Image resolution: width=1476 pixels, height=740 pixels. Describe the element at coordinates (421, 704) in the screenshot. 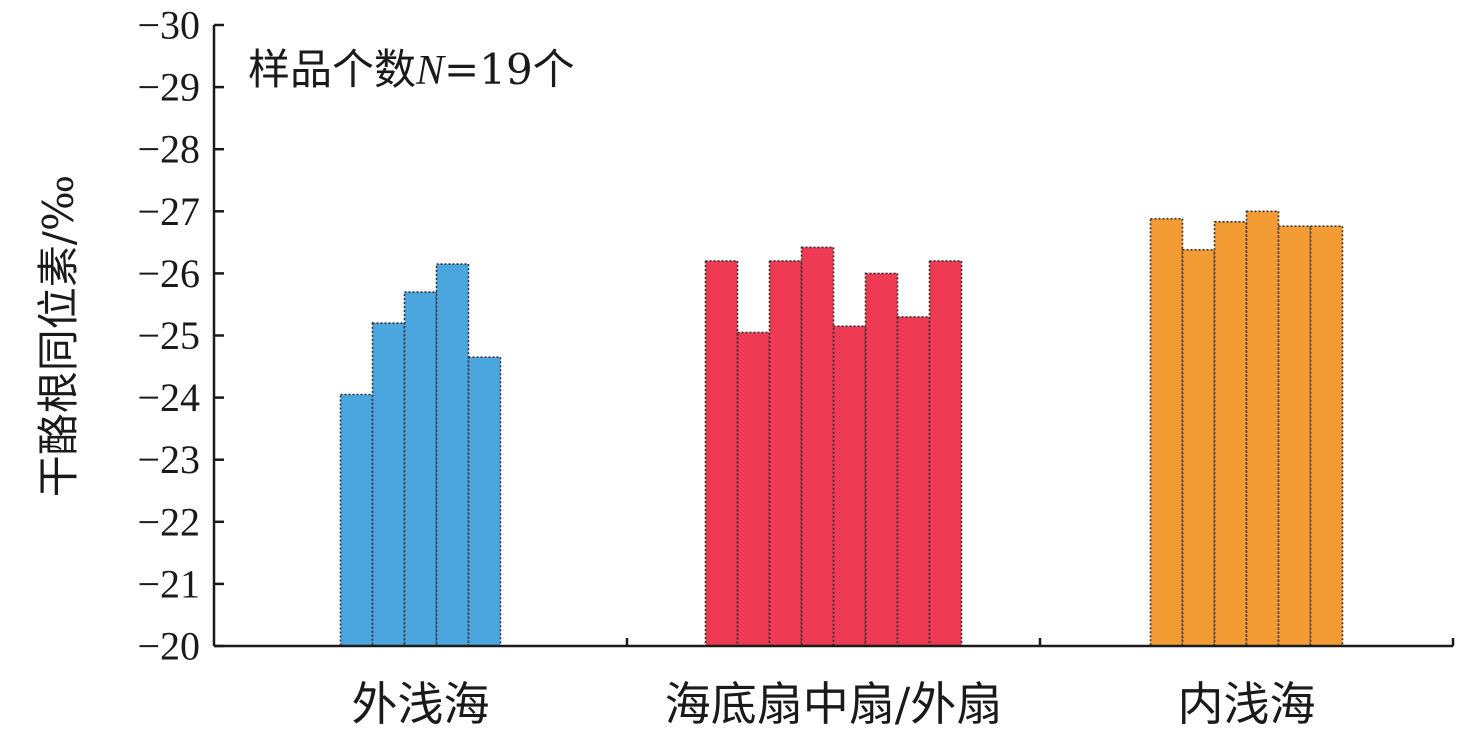

I see `x-category-label: 外浅海` at that location.